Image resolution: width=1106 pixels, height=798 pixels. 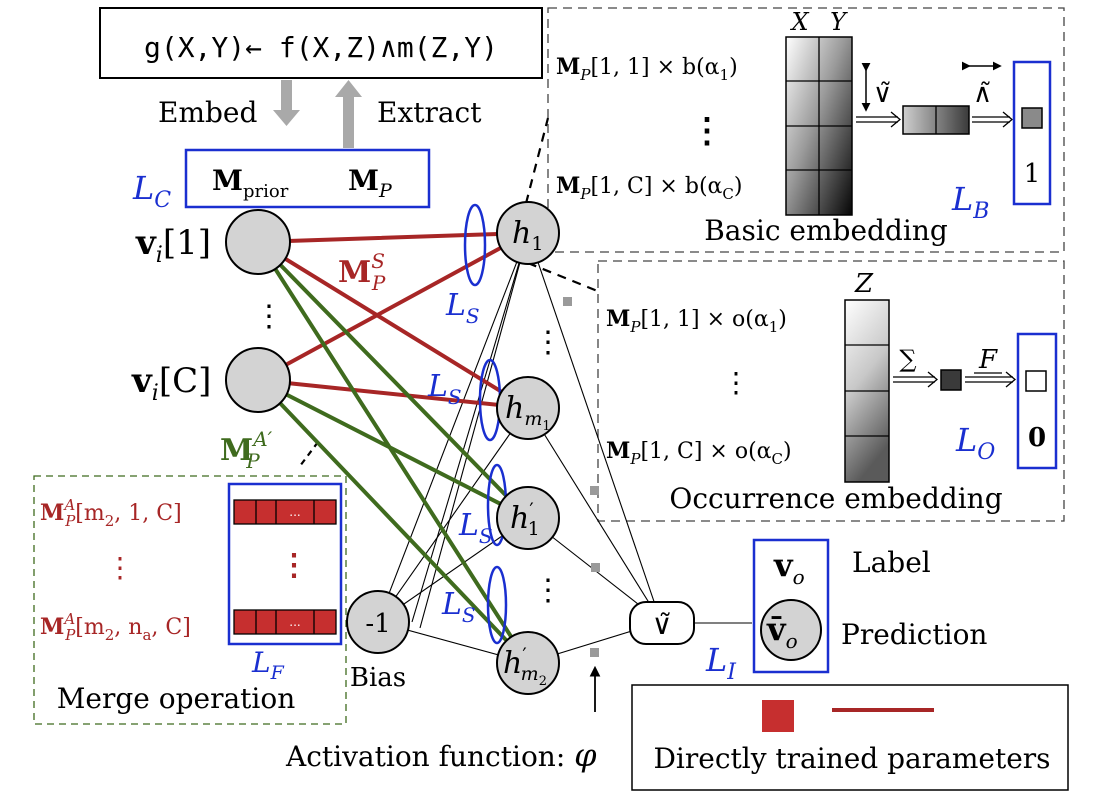 I want to click on hidden-label-h1: h1, so click(x=527, y=235).